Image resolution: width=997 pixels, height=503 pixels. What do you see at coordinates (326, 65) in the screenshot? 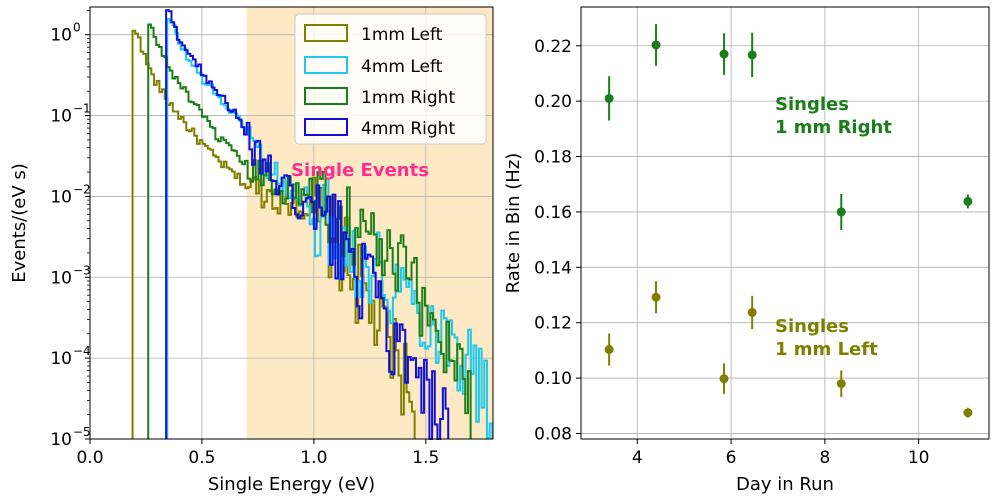
I see `legend-swatch-4mm-left` at bounding box center [326, 65].